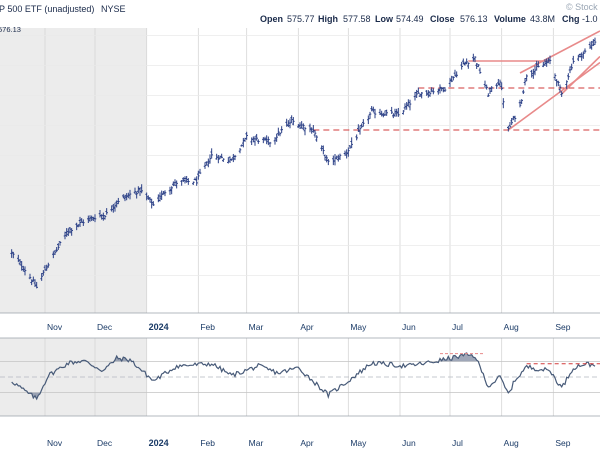 This screenshot has height=450, width=600. I want to click on x-tick-label: Apr, so click(306, 327).